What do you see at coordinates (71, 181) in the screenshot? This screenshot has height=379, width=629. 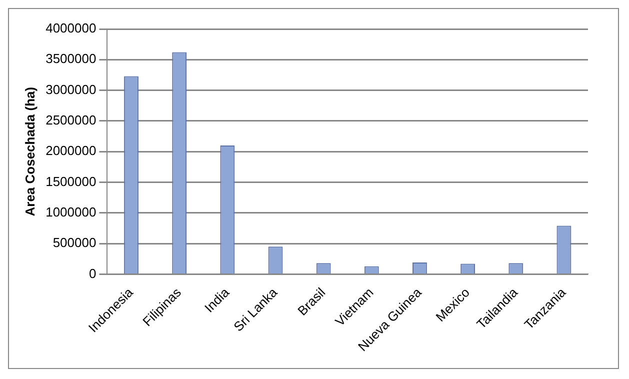 I see `y-tick-label: 1500000` at bounding box center [71, 181].